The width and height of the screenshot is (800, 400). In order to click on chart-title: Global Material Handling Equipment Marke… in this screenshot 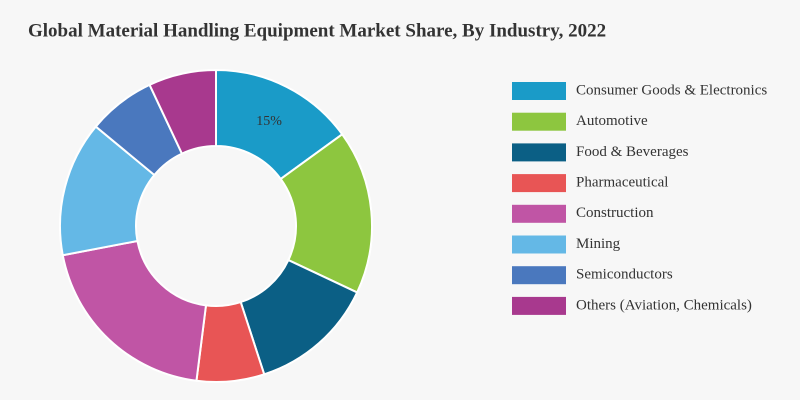, I will do `click(317, 30)`.